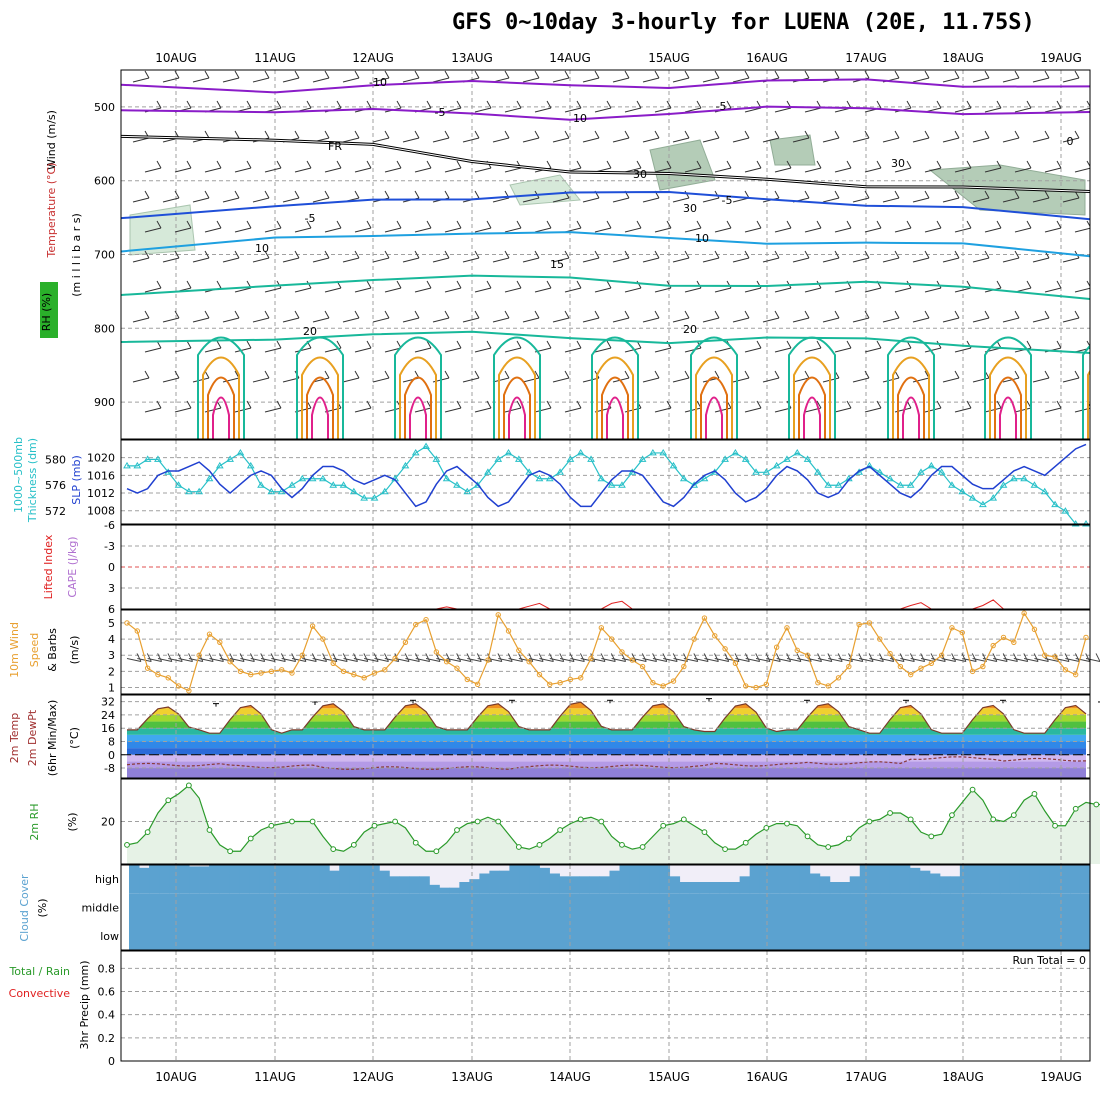 The width and height of the screenshot is (1100, 1100). Describe the element at coordinates (101, 493) in the screenshot. I see `slp-tick-label: 1012` at that location.